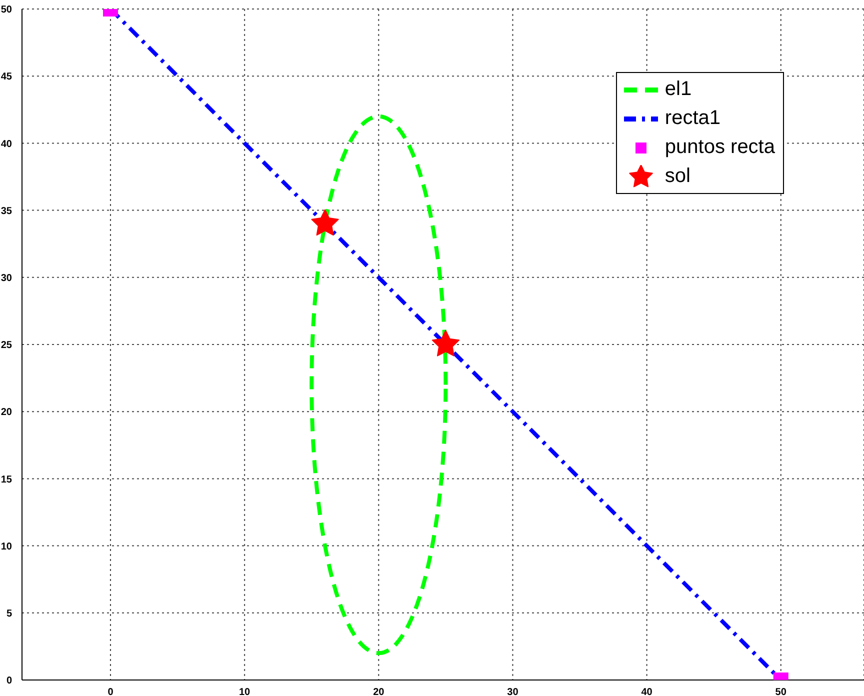  Describe the element at coordinates (719, 147) in the screenshot. I see `legend-label: puntos recta` at that location.